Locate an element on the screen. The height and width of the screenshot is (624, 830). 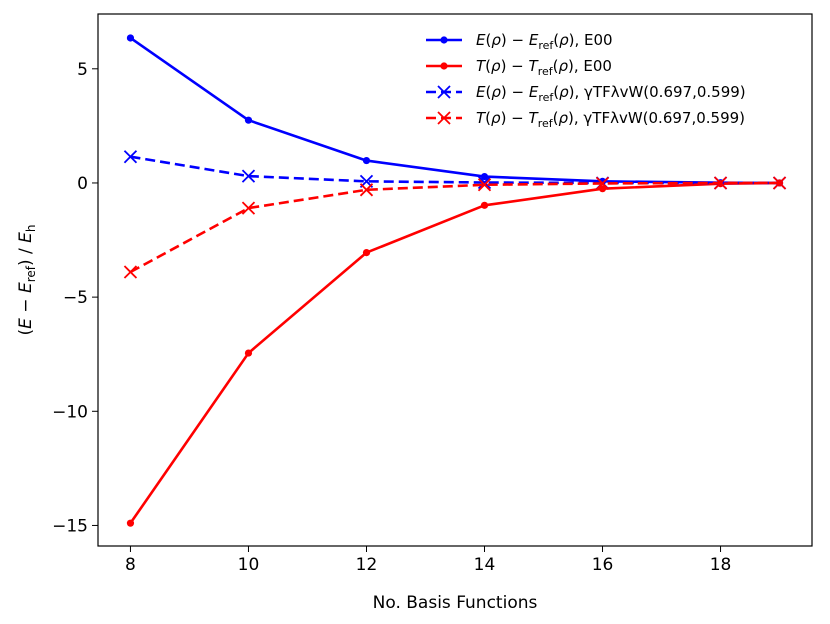
legend-label: E(ρ) − Eref(ρ), E00 is located at coordinates (544, 41).